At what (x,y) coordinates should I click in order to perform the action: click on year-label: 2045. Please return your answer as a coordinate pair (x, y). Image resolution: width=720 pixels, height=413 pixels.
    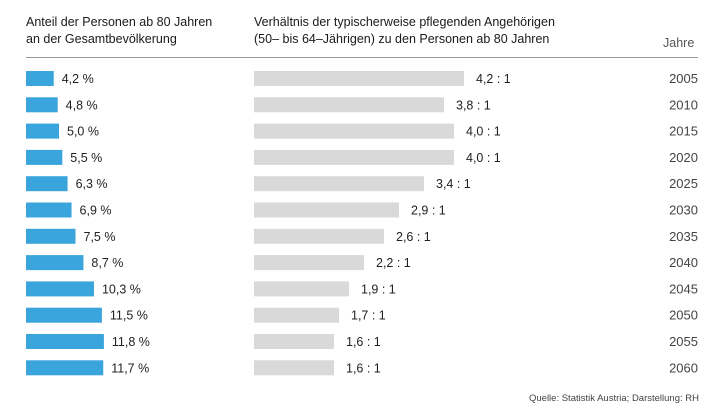
    Looking at the image, I should click on (683, 288).